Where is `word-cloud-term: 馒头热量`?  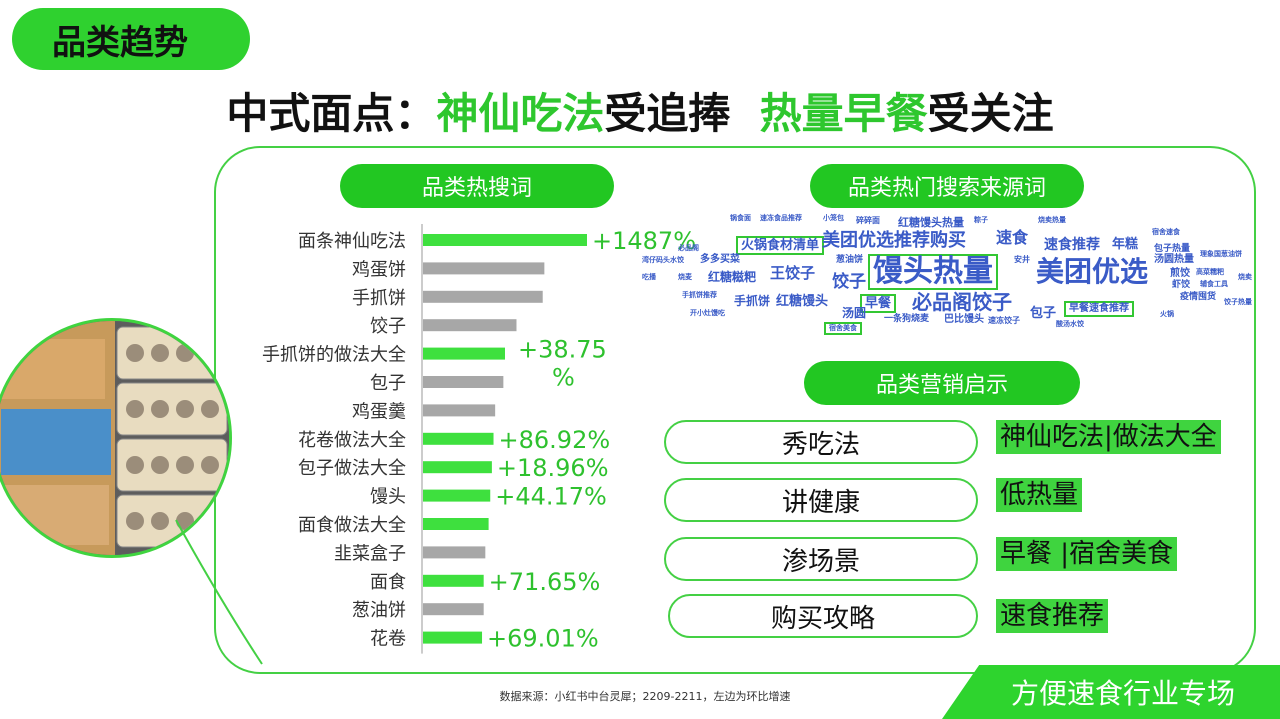
word-cloud-term: 馒头热量 is located at coordinates (933, 272).